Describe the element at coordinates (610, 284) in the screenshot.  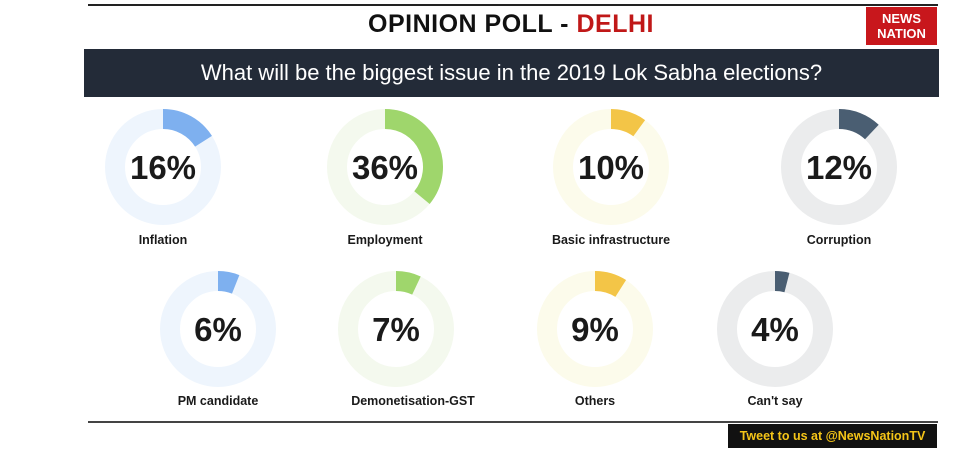
I see `donut-segment-others` at that location.